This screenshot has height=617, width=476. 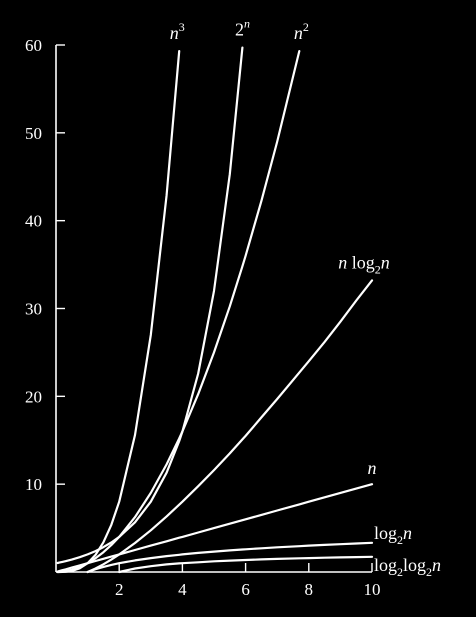 What do you see at coordinates (301, 31) in the screenshot?
I see `series-label-n2: n2` at bounding box center [301, 31].